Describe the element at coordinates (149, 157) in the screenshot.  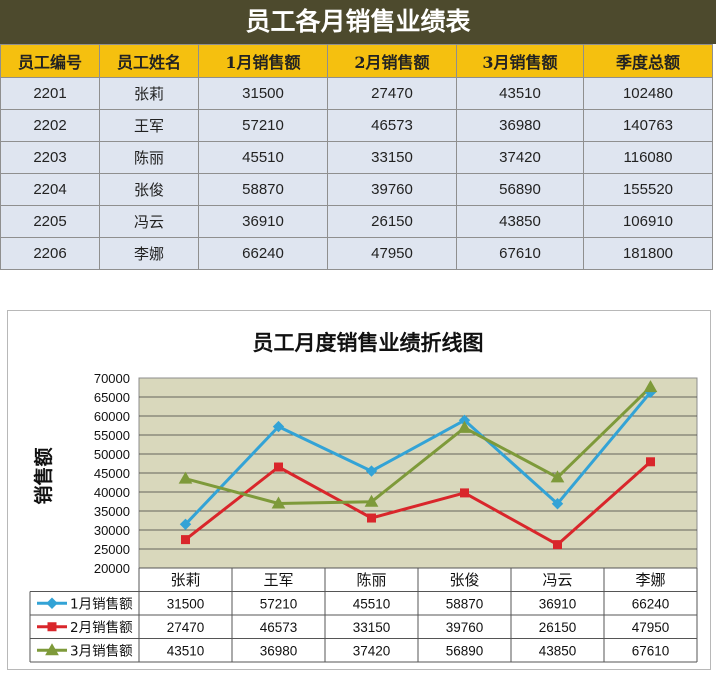
I see `table-cell: 陈丽` at that location.